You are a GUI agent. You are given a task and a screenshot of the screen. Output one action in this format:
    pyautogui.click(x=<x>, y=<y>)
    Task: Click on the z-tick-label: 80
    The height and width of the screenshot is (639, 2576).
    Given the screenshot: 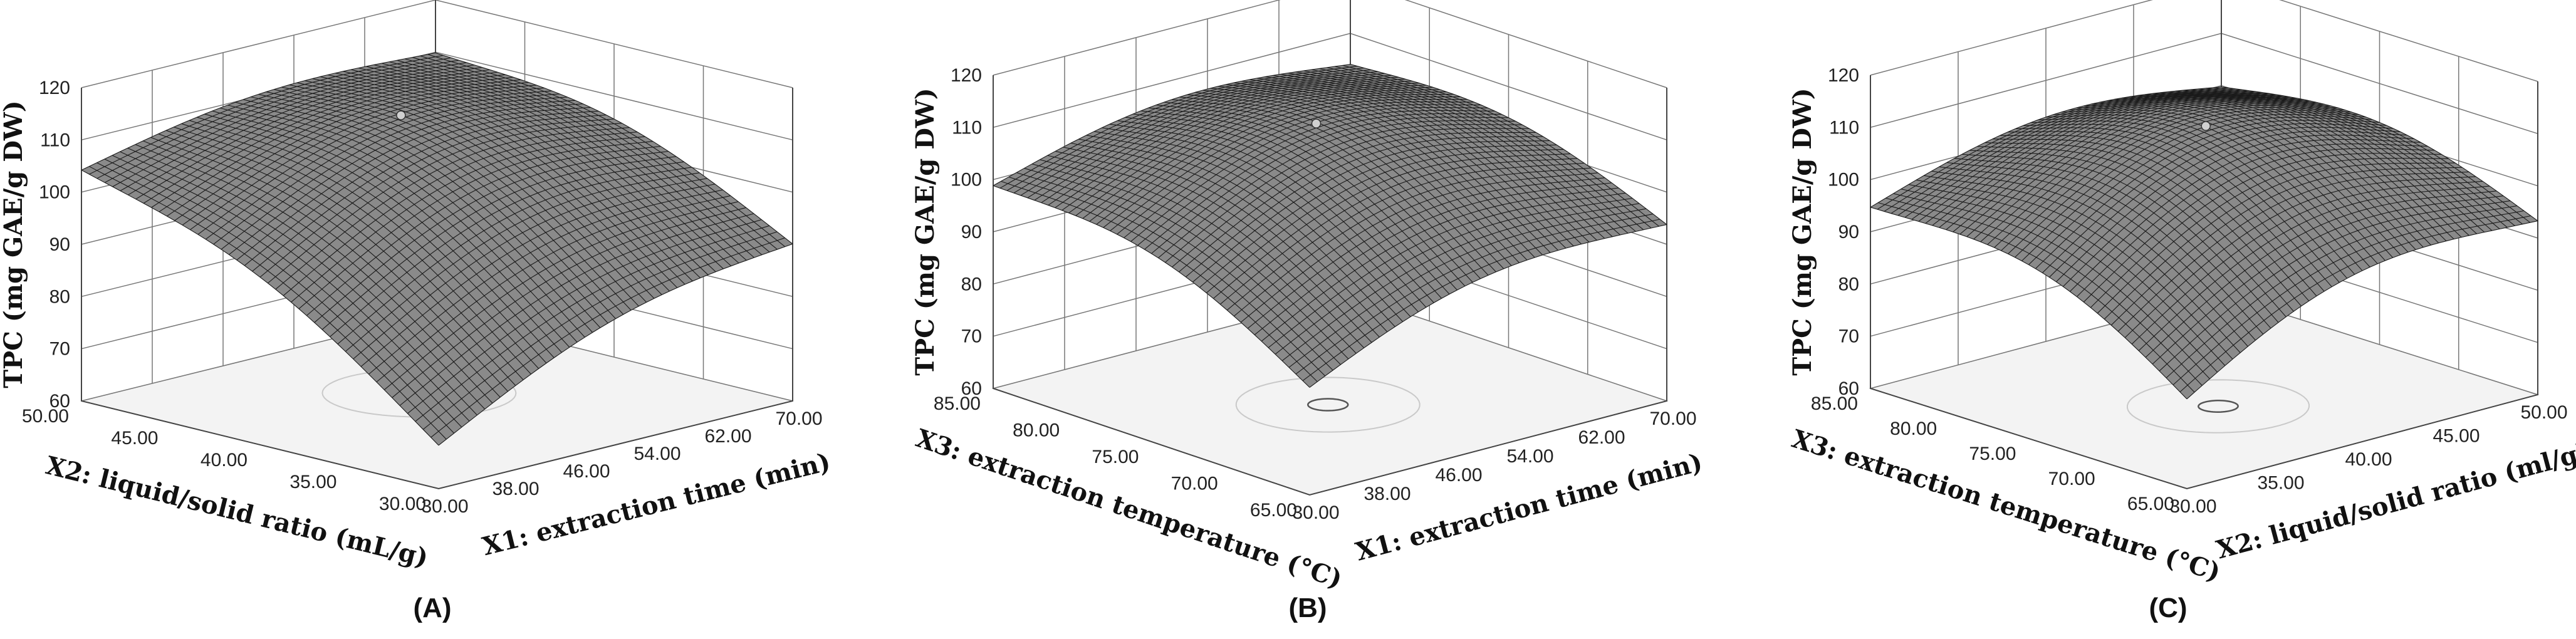 What is the action you would take?
    pyautogui.click(x=60, y=296)
    